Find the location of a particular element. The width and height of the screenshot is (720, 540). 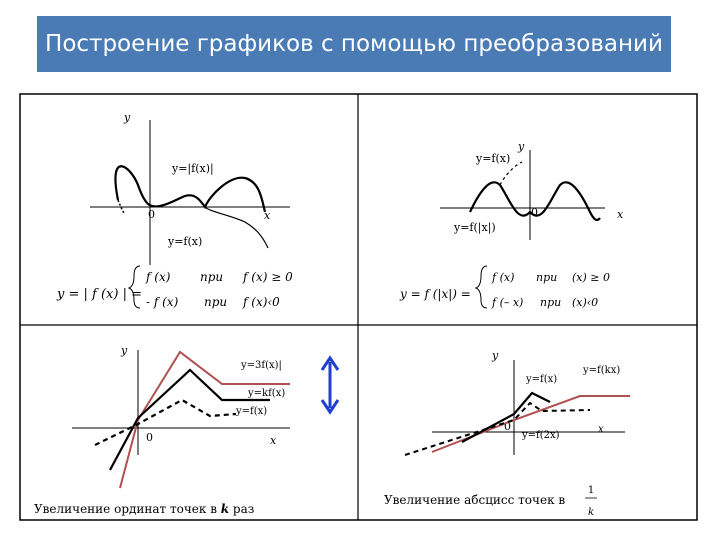

curve-kf is located at coordinates (189, 419).